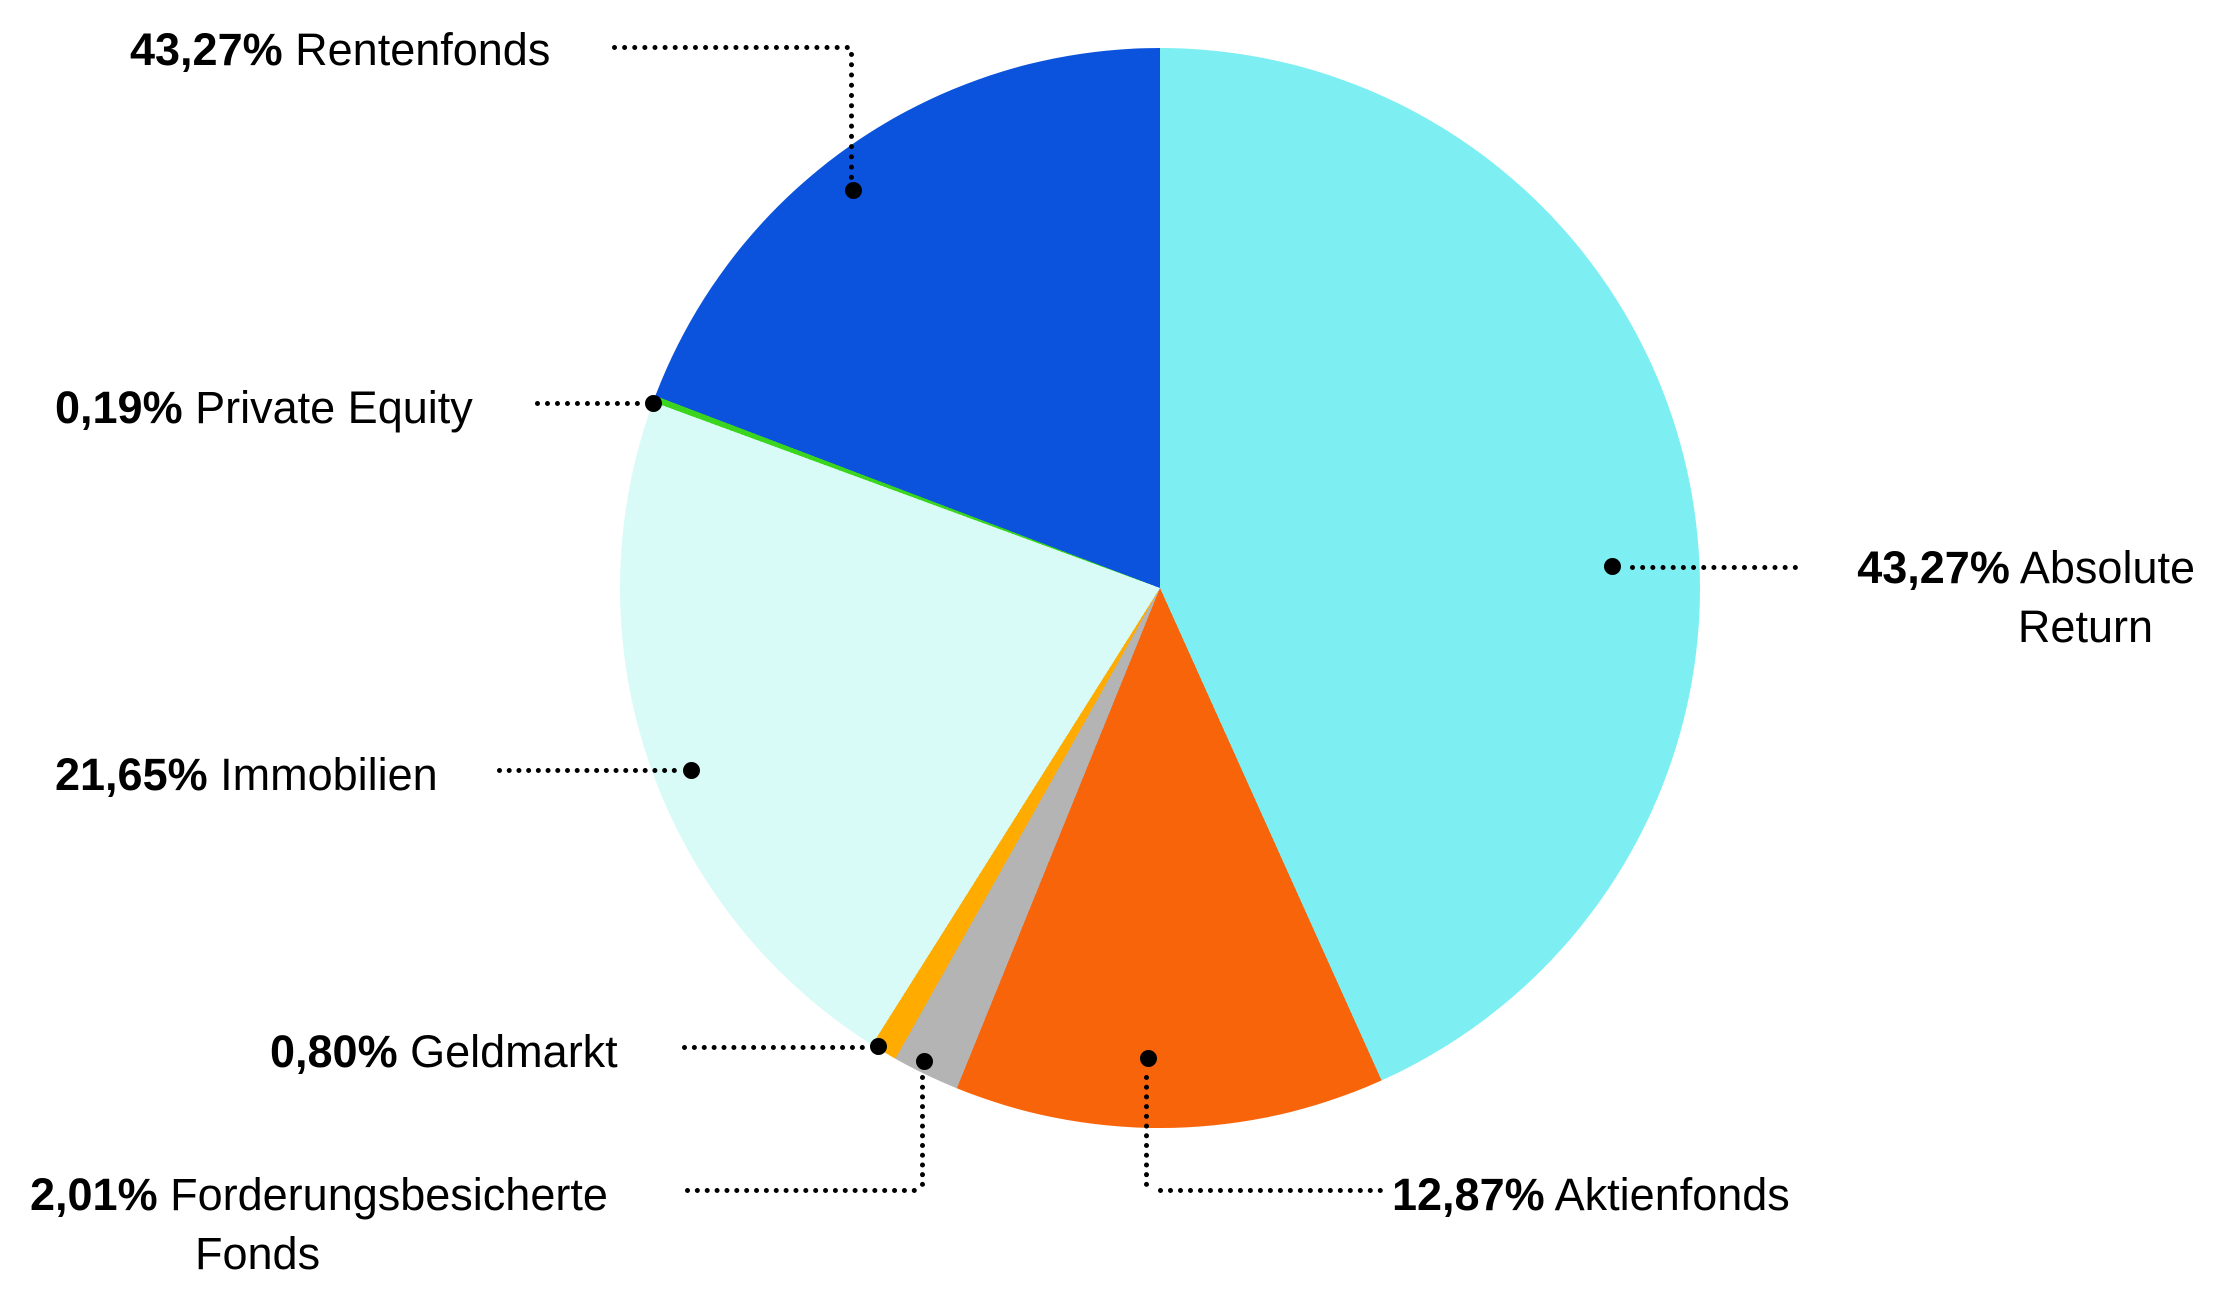 This screenshot has width=2213, height=1292. I want to click on leader-rentenfonds-vertical, so click(851, 116).